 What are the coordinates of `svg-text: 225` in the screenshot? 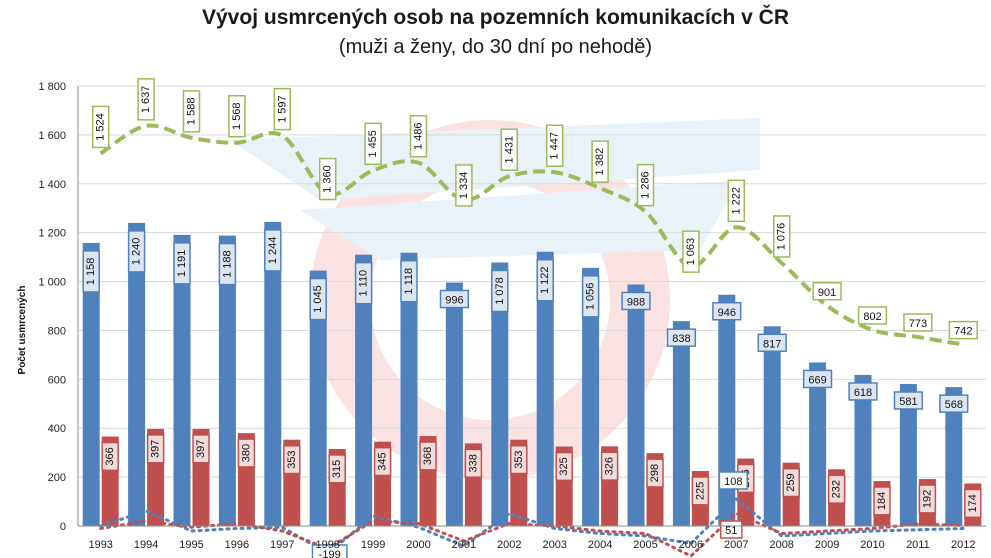 It's located at (700, 491).